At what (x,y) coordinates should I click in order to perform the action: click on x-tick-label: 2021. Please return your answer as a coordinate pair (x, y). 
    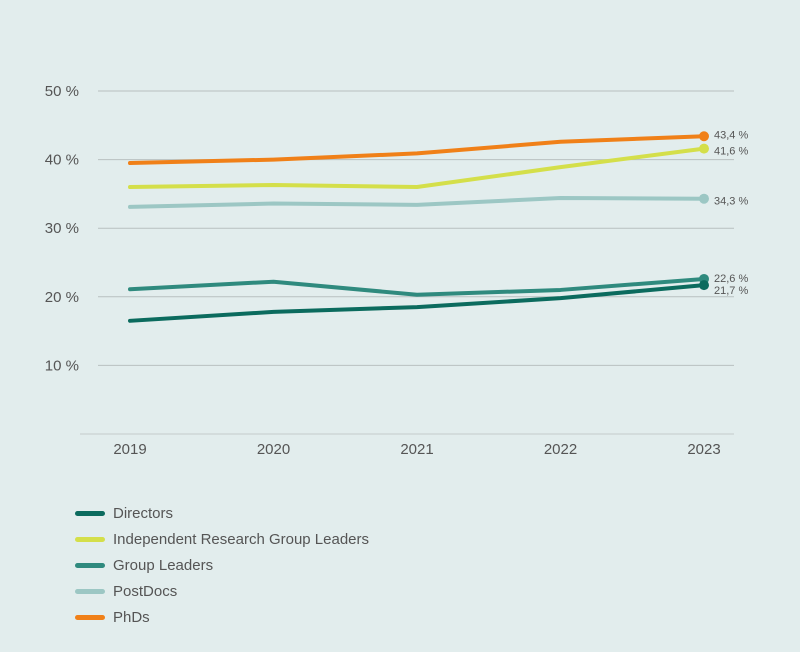
    Looking at the image, I should click on (416, 449).